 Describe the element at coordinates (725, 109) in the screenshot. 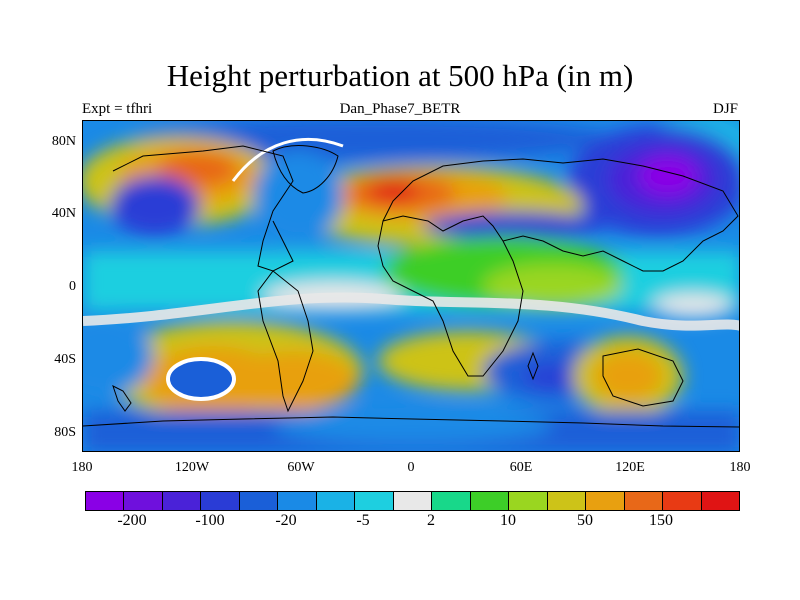

I see `season-label: DJF` at that location.